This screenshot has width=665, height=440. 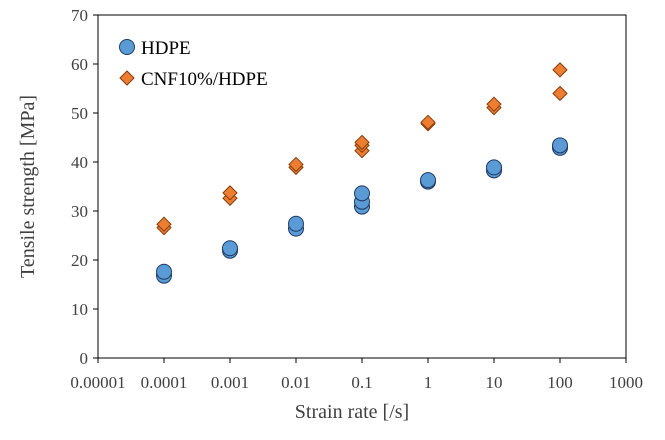 I want to click on legend-label: HDPE, so click(x=166, y=48).